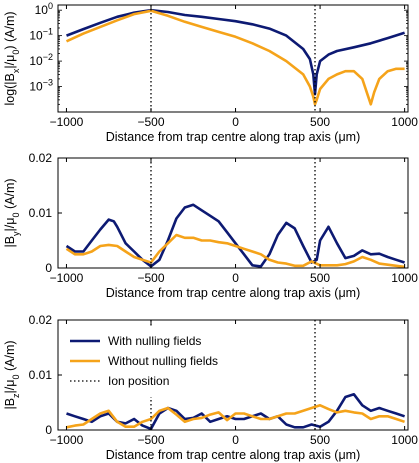 The image size is (419, 463). Describe the element at coordinates (12, 374) in the screenshot. I see `y-axis-label: |Bz|/μ0 (A/m)` at that location.